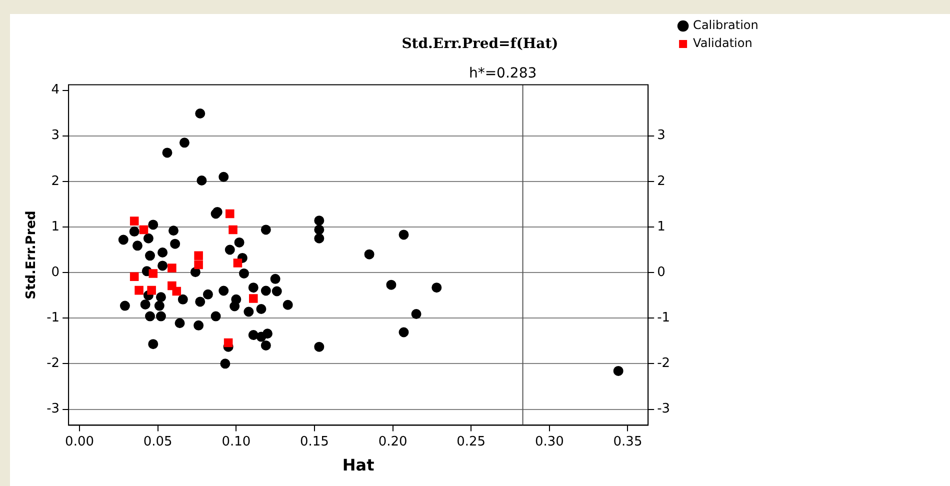 This screenshot has height=486, width=950. I want to click on y2-tick-label: 2, so click(661, 181).